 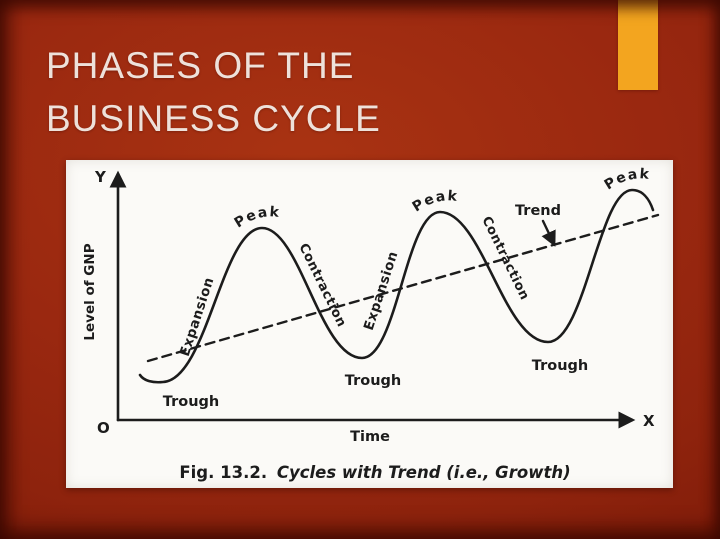 I want to click on slide-title: PHASES OF THE BUSINESS CYCLE, so click(x=213, y=93).